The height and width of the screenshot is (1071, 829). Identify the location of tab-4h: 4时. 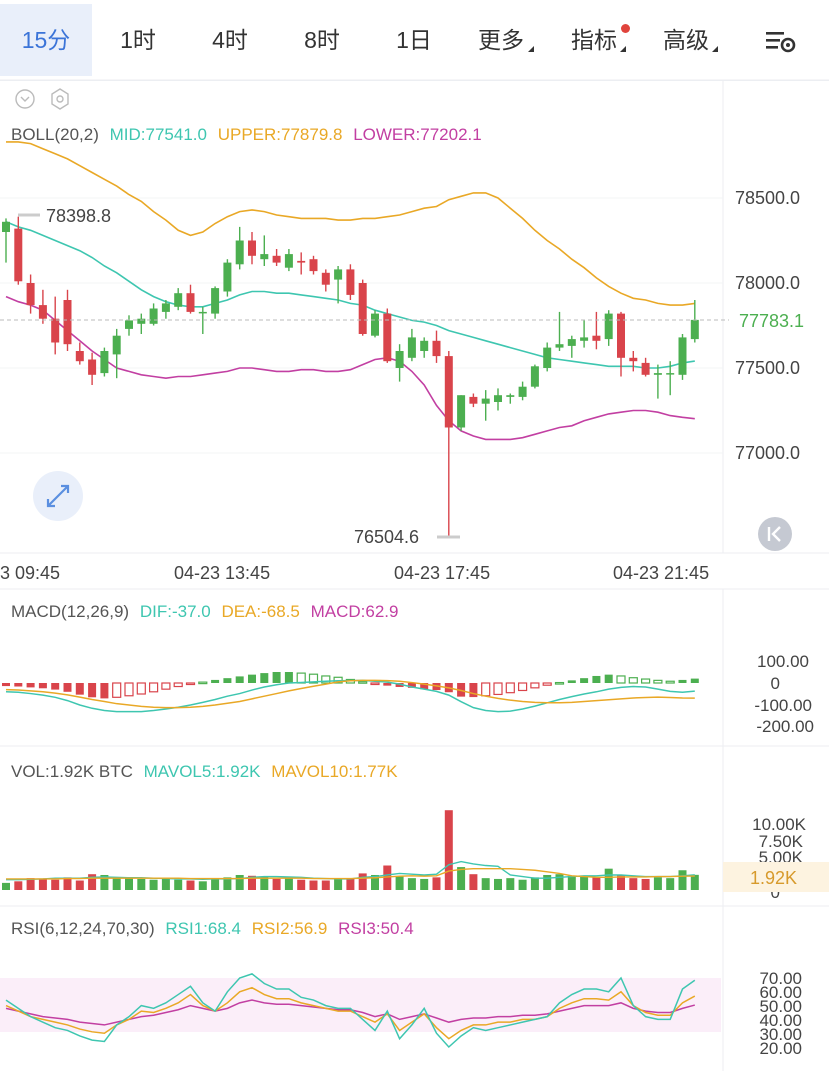
(230, 40).